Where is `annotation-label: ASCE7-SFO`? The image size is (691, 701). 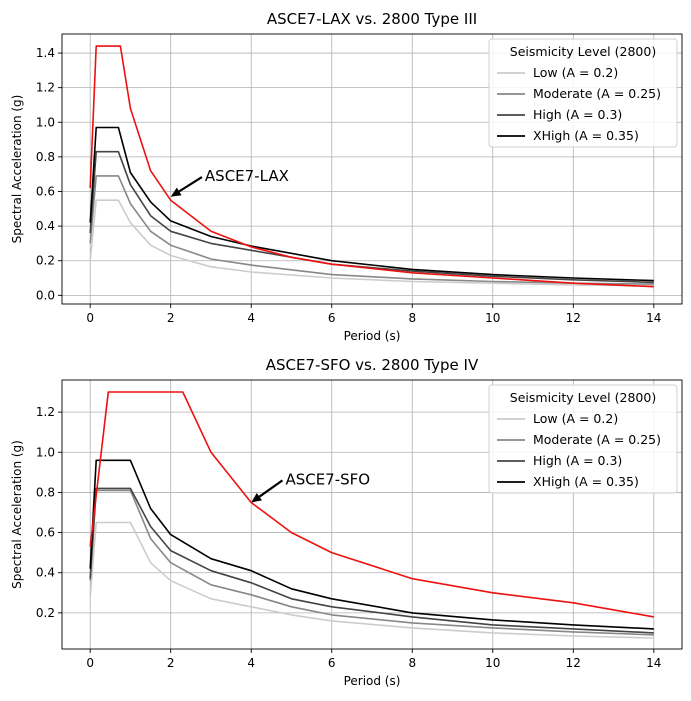
annotation-label: ASCE7-SFO is located at coordinates (327, 479).